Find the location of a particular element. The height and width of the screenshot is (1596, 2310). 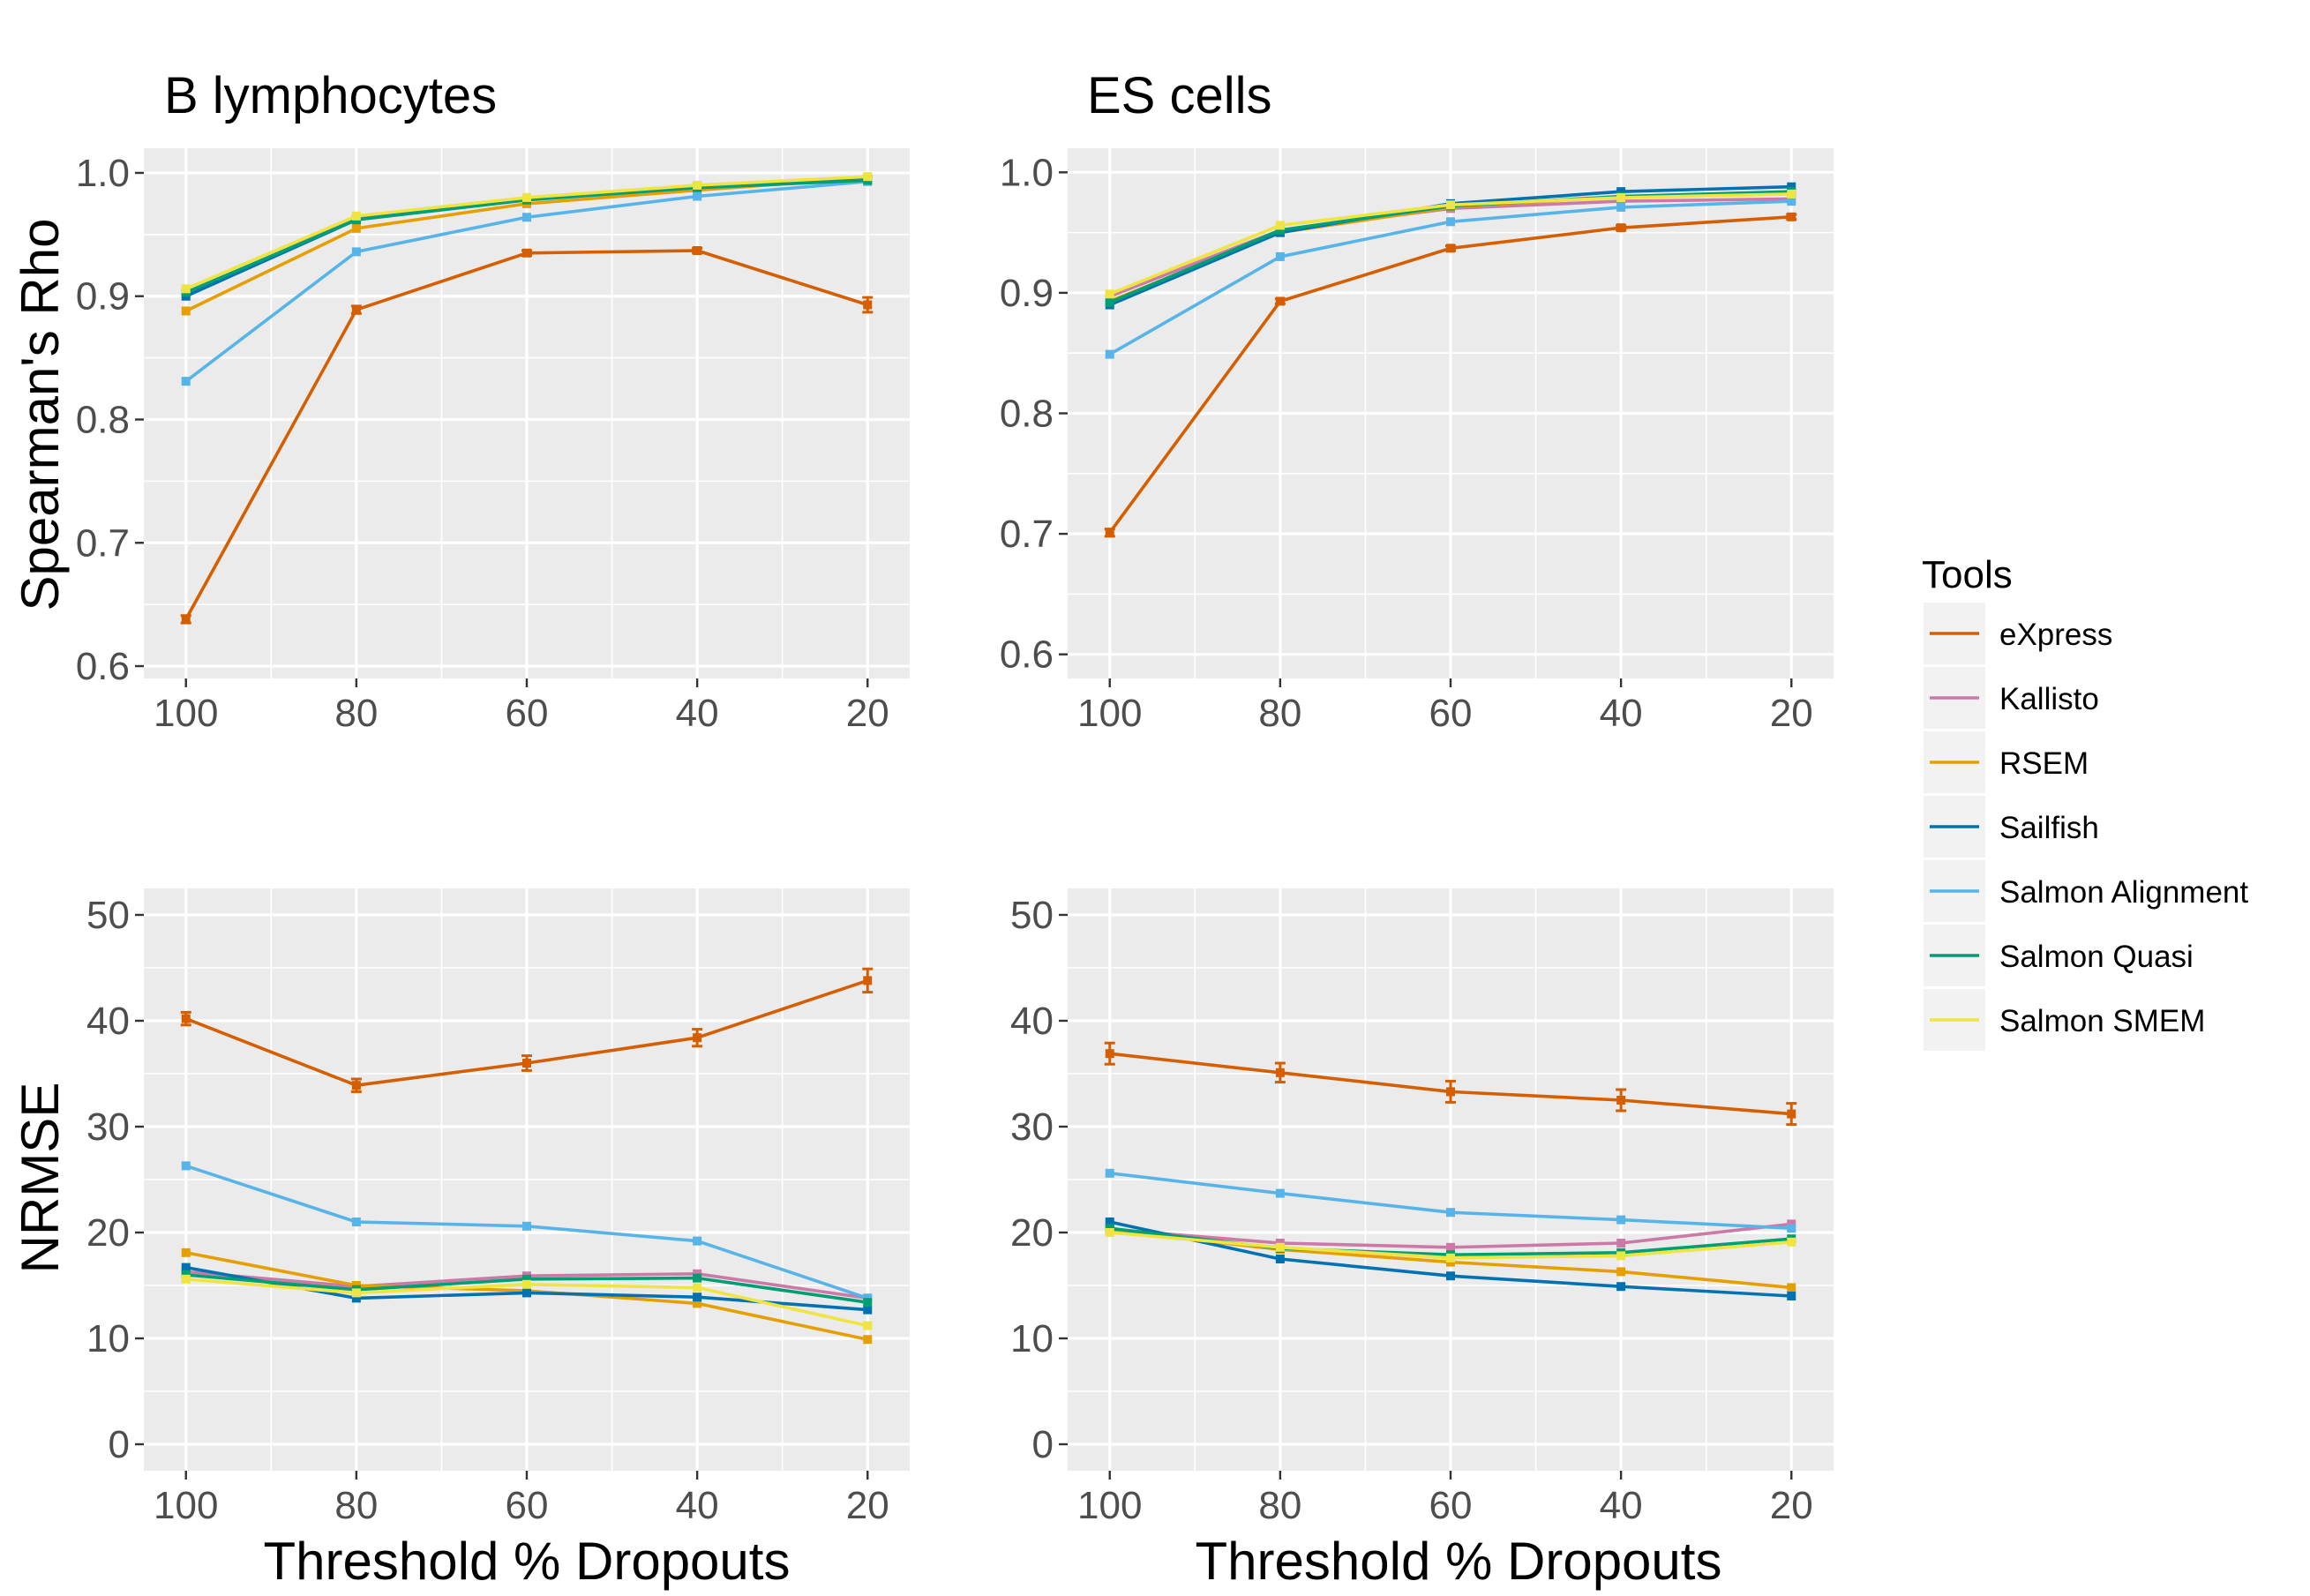

legend-title: Tools is located at coordinates (1967, 574).